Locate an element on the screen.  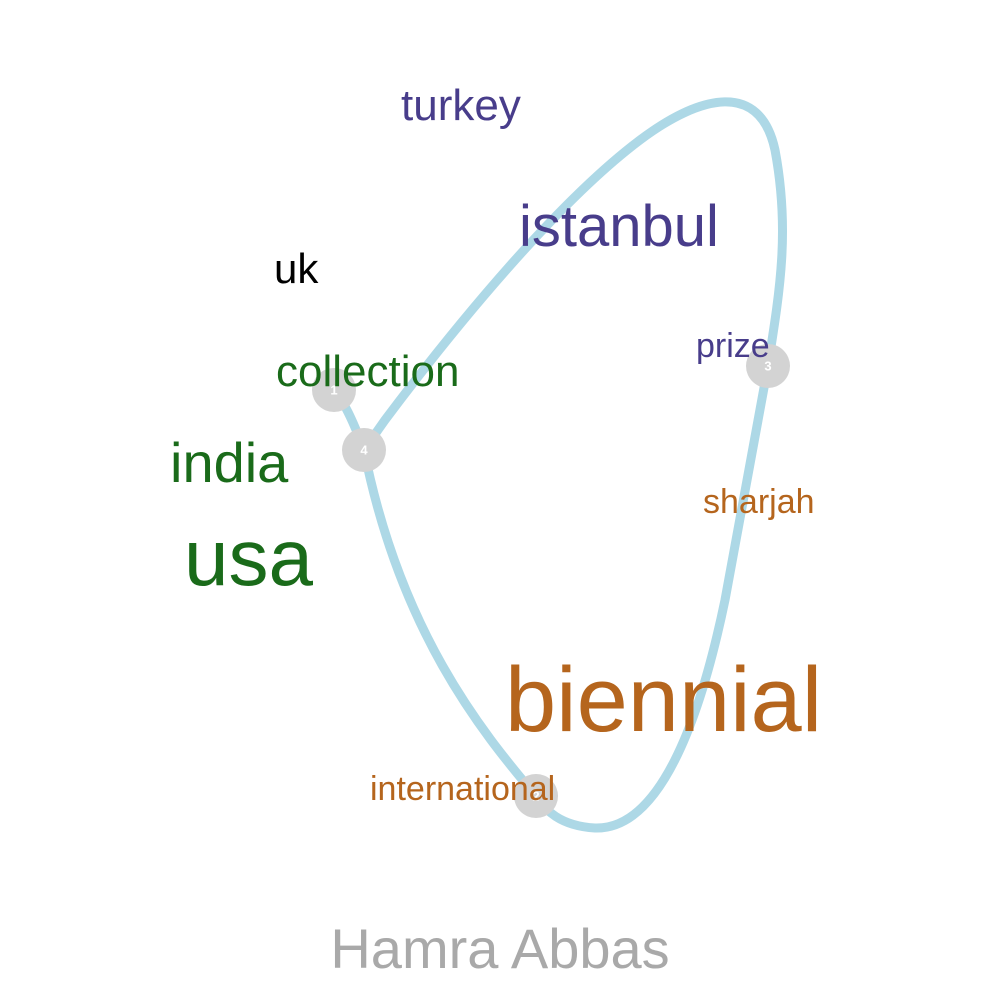
term-prize: prize is located at coordinates (733, 346).